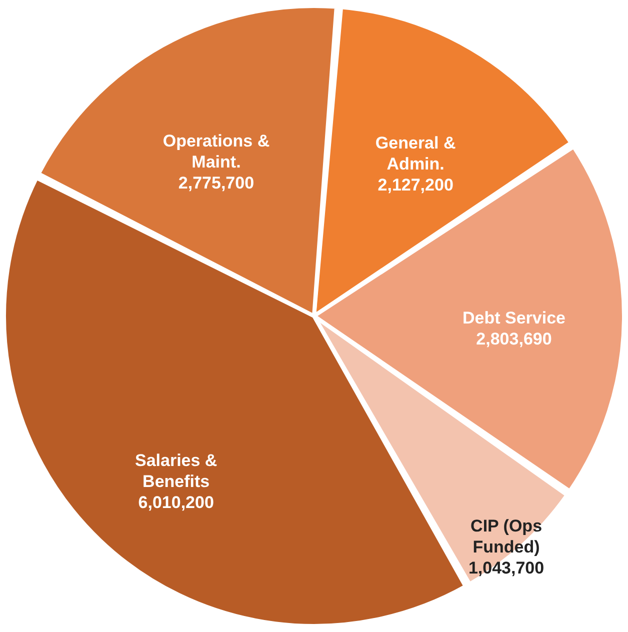 This screenshot has width=628, height=632. Describe the element at coordinates (506, 536) in the screenshot. I see `slice-label: CIP (Ops Funded)` at that location.